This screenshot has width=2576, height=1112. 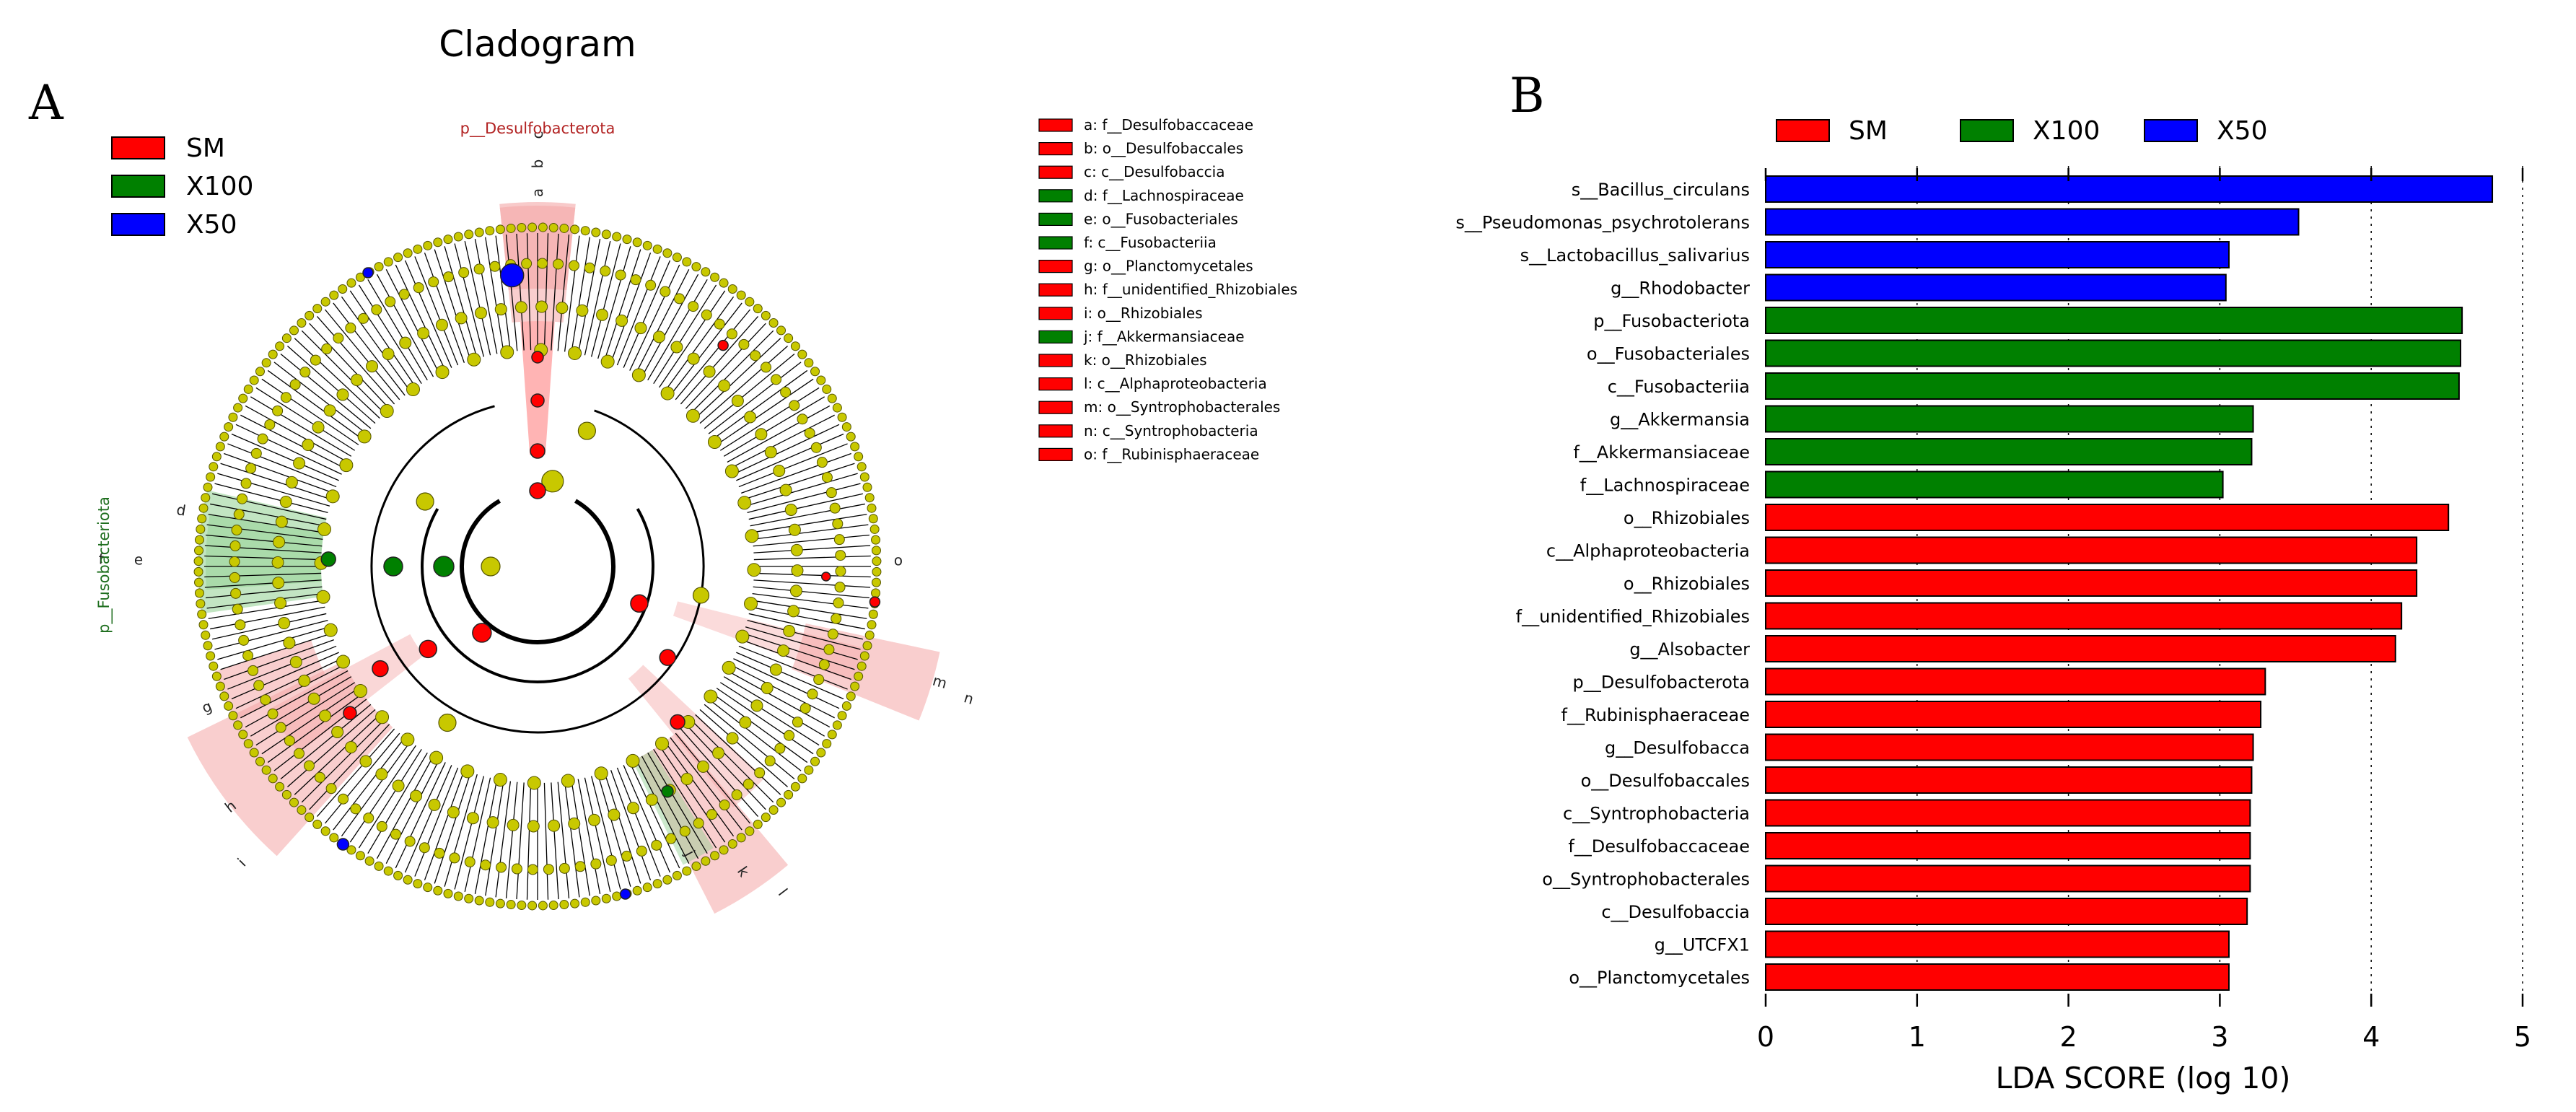 I want to click on panel-label-a: A, so click(x=46, y=103).